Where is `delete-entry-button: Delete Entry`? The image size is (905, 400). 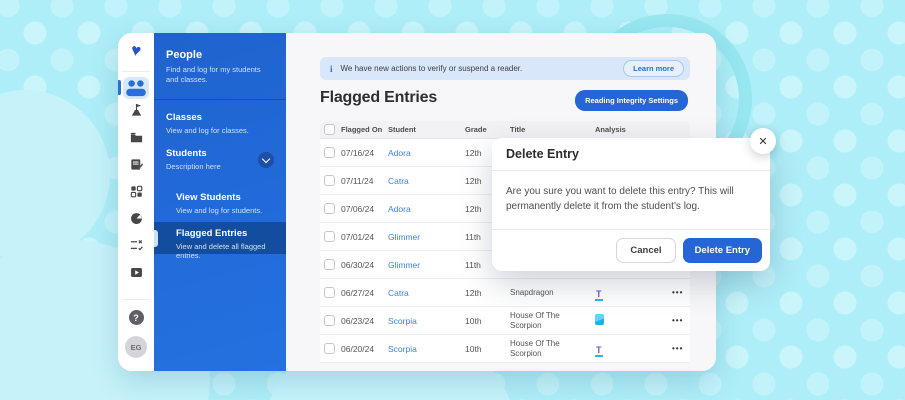 delete-entry-button: Delete Entry is located at coordinates (722, 250).